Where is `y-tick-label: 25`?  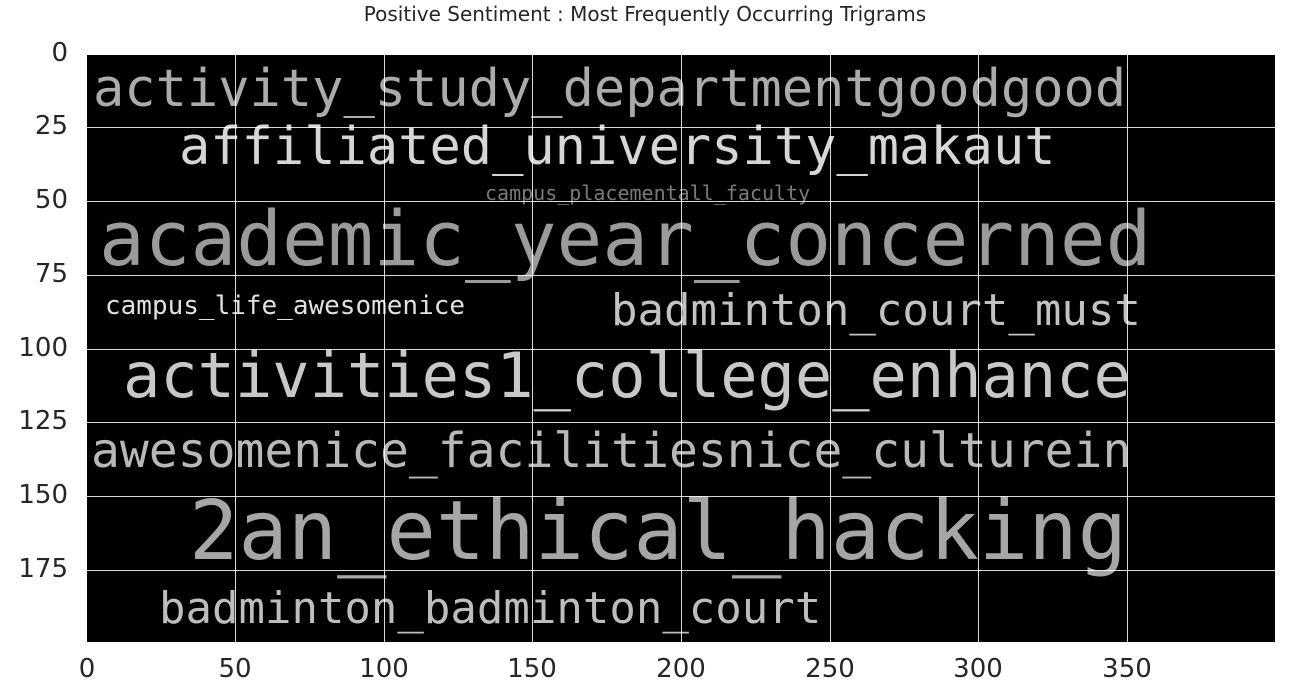
y-tick-label: 25 is located at coordinates (51, 126).